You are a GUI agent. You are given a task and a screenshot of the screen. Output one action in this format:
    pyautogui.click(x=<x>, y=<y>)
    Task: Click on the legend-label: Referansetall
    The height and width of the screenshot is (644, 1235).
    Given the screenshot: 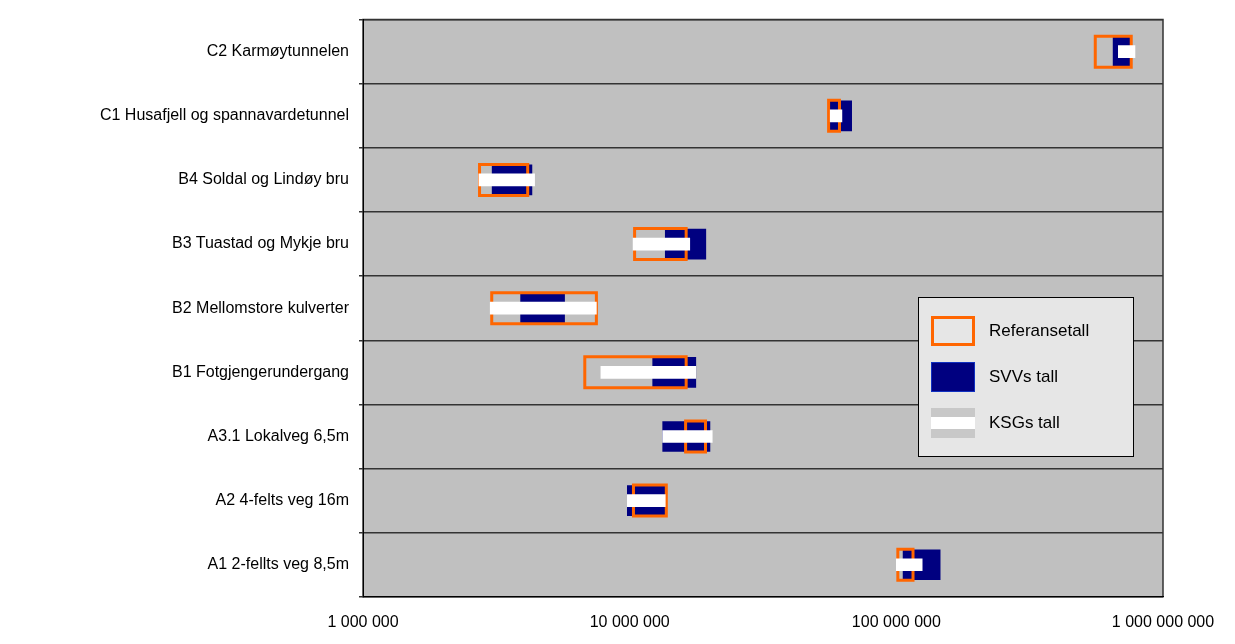 What is the action you would take?
    pyautogui.click(x=1039, y=330)
    